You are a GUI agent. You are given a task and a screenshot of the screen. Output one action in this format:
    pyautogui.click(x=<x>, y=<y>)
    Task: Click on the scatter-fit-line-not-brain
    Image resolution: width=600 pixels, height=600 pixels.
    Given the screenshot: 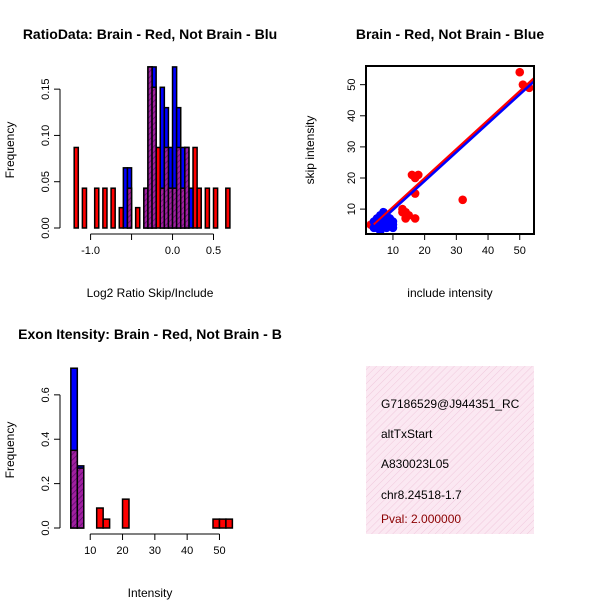 What is the action you would take?
    pyautogui.click(x=453, y=154)
    